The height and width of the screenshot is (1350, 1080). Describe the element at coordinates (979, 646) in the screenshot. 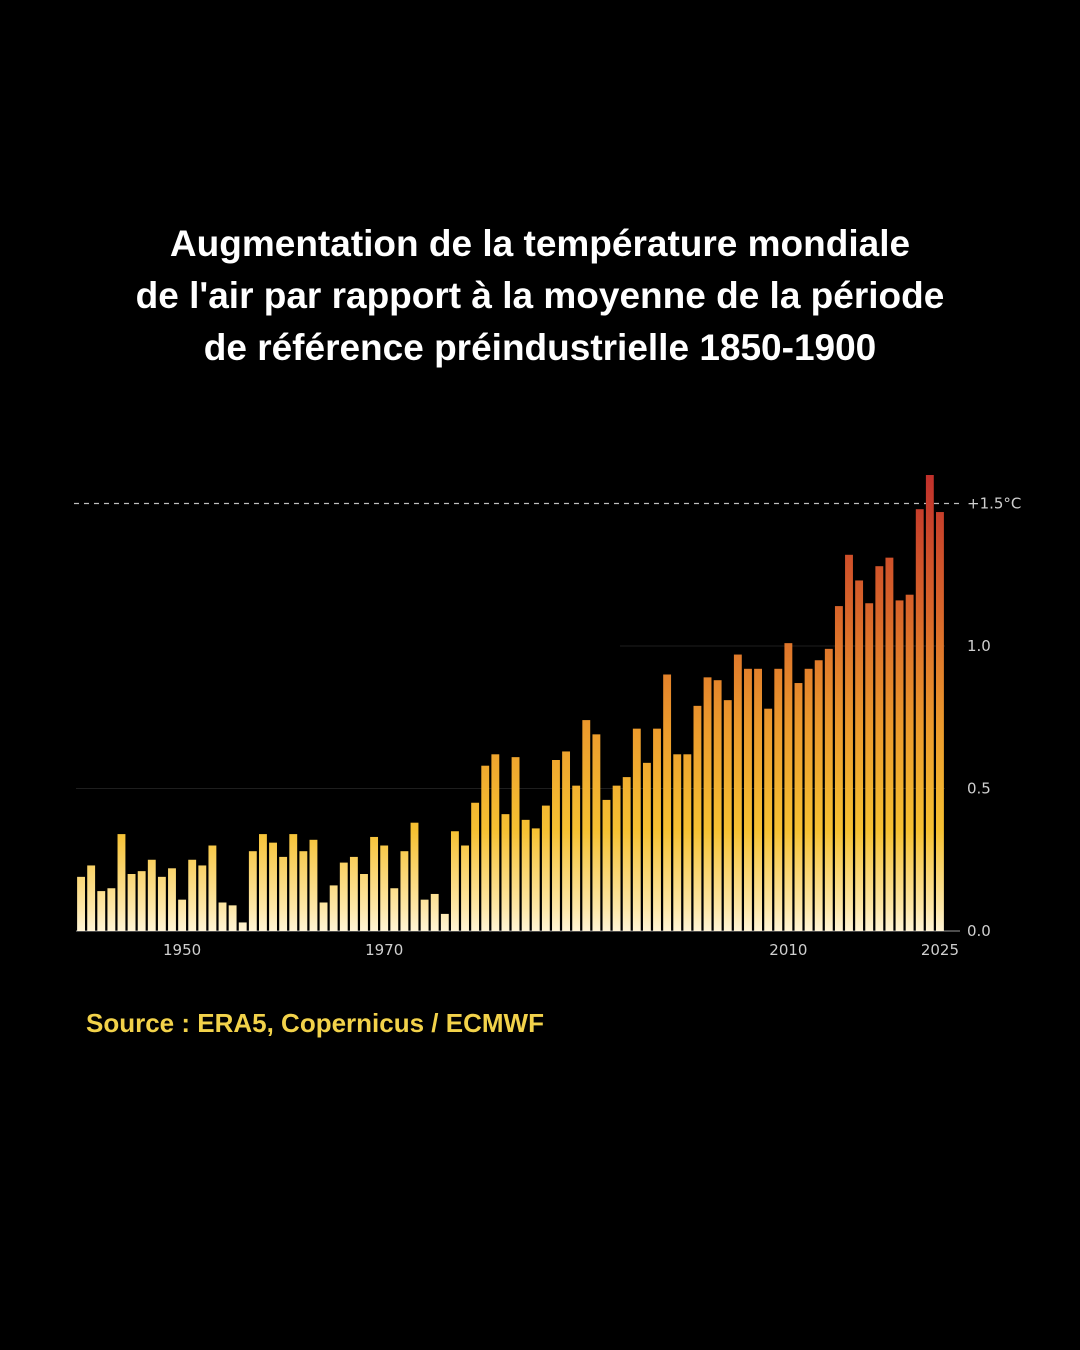

I see `y-tick-label: 1.0` at that location.